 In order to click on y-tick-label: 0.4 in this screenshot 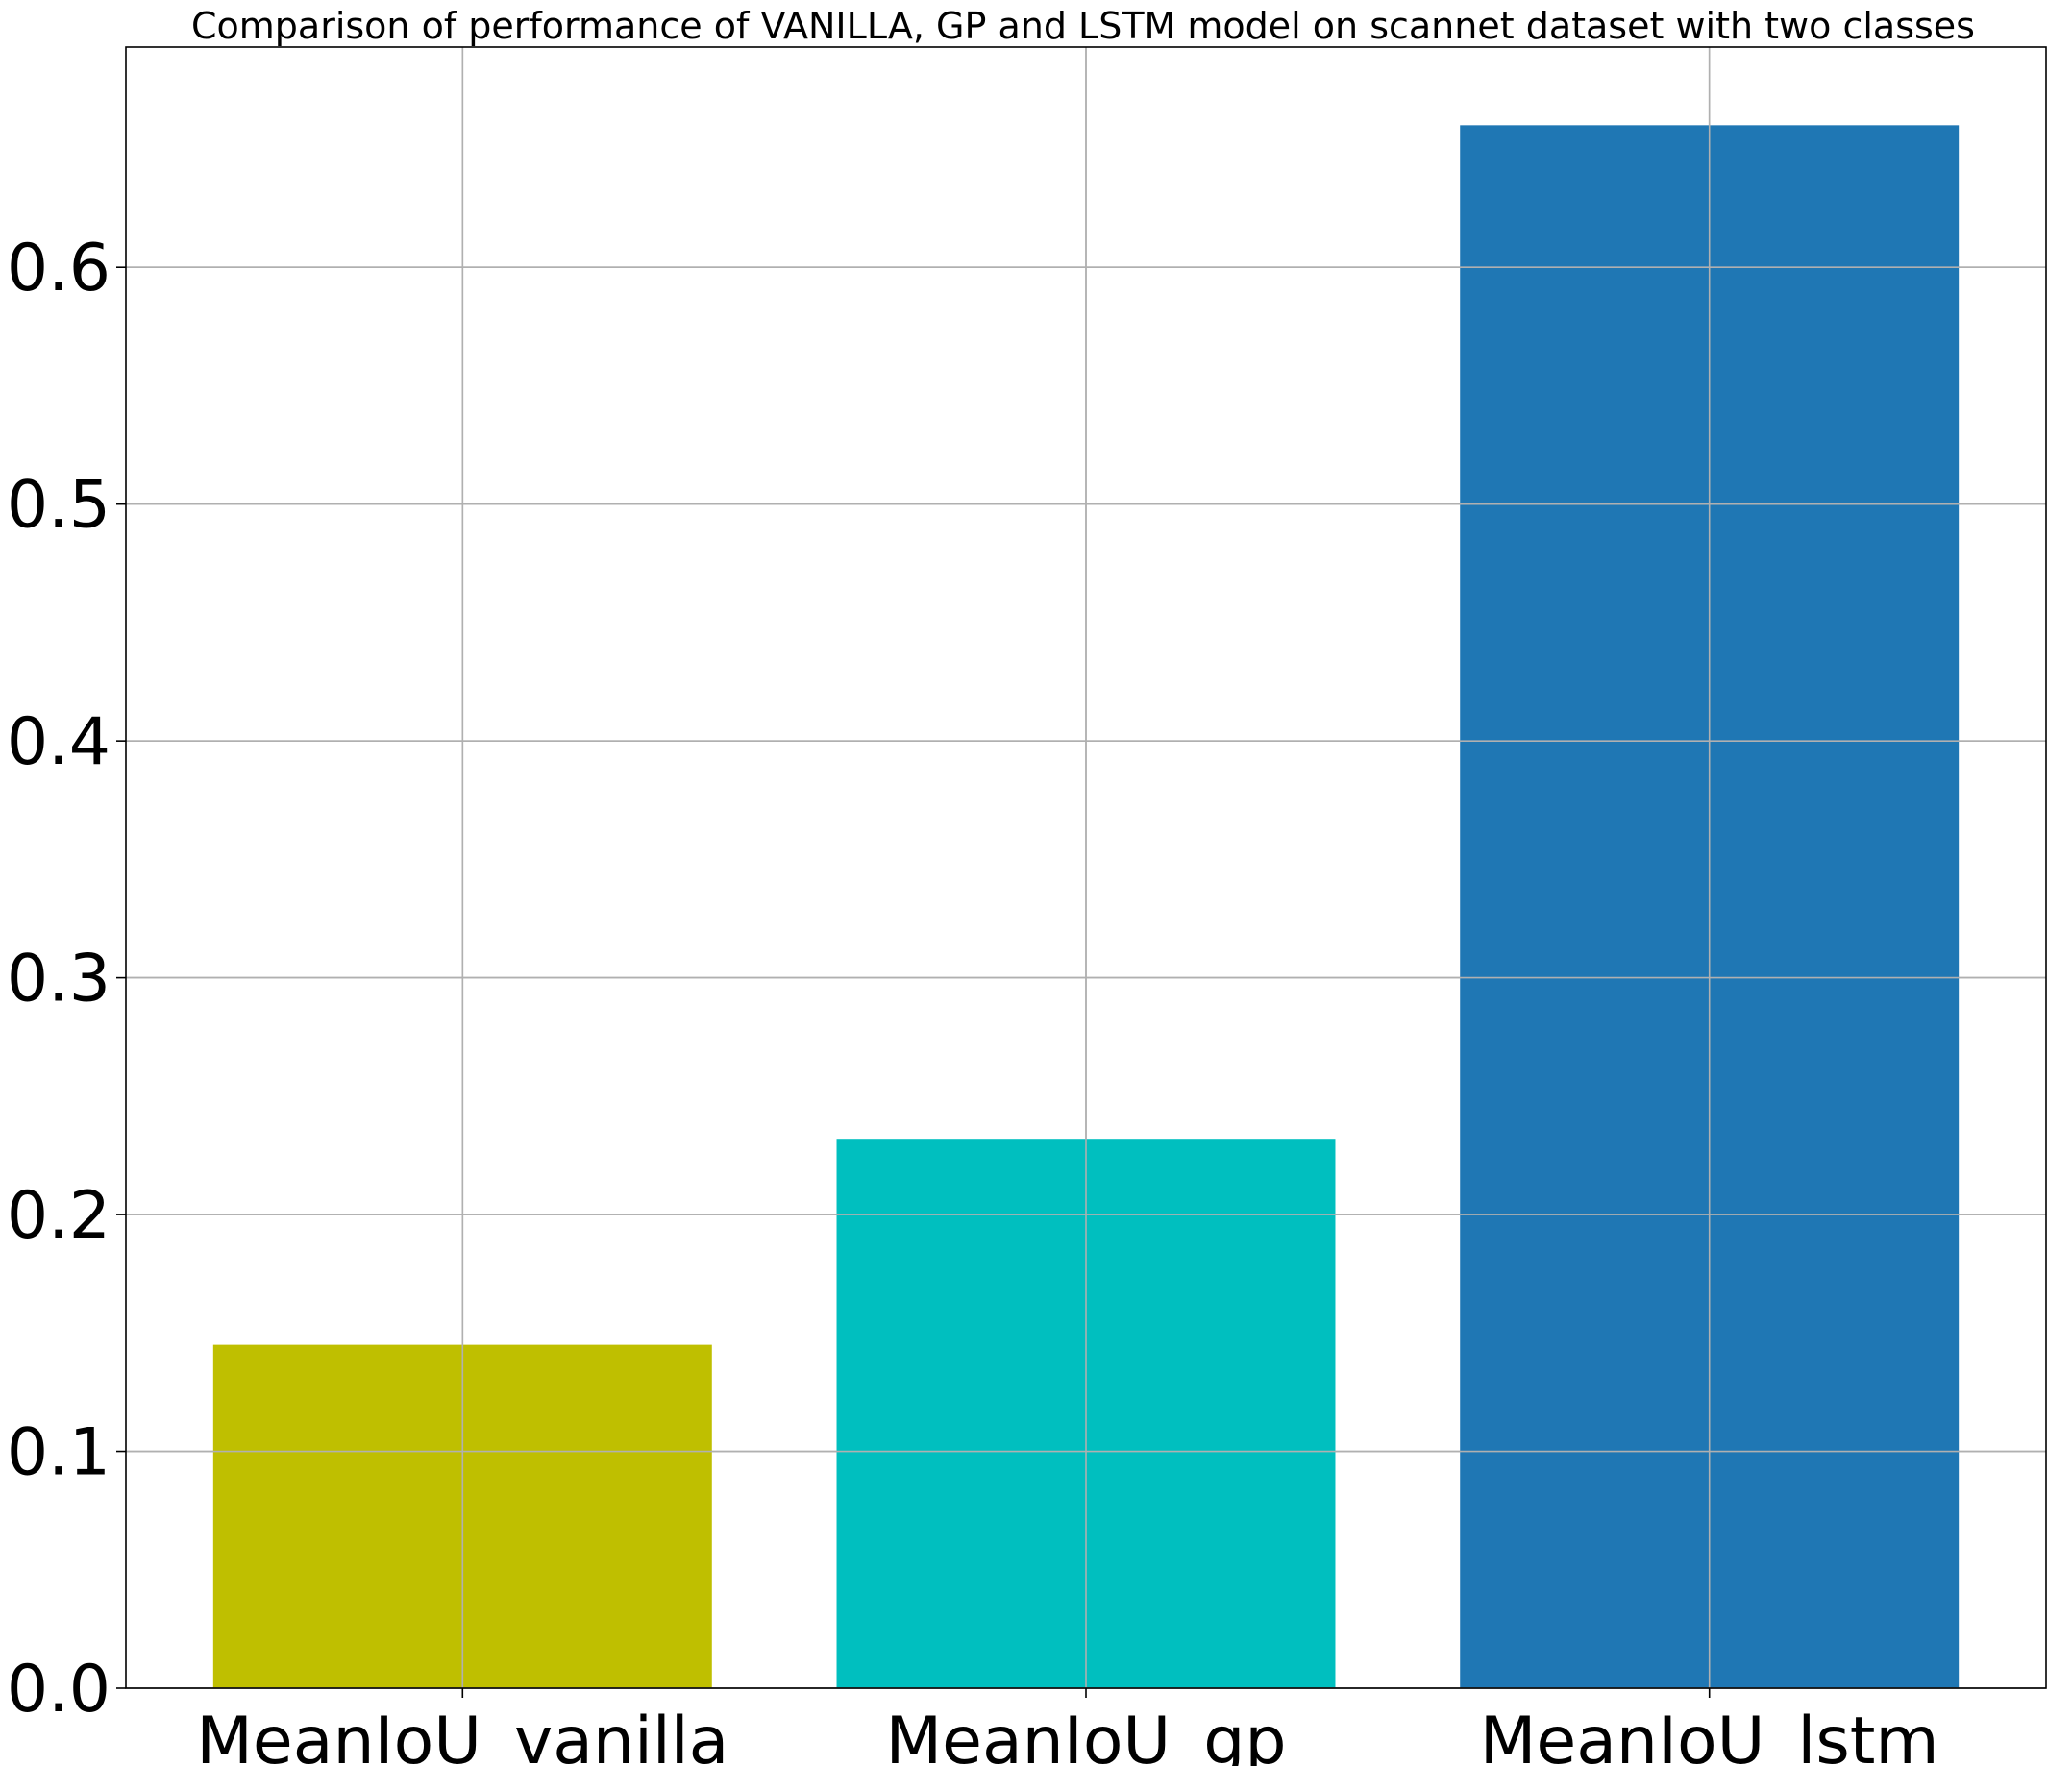, I will do `click(59, 742)`.